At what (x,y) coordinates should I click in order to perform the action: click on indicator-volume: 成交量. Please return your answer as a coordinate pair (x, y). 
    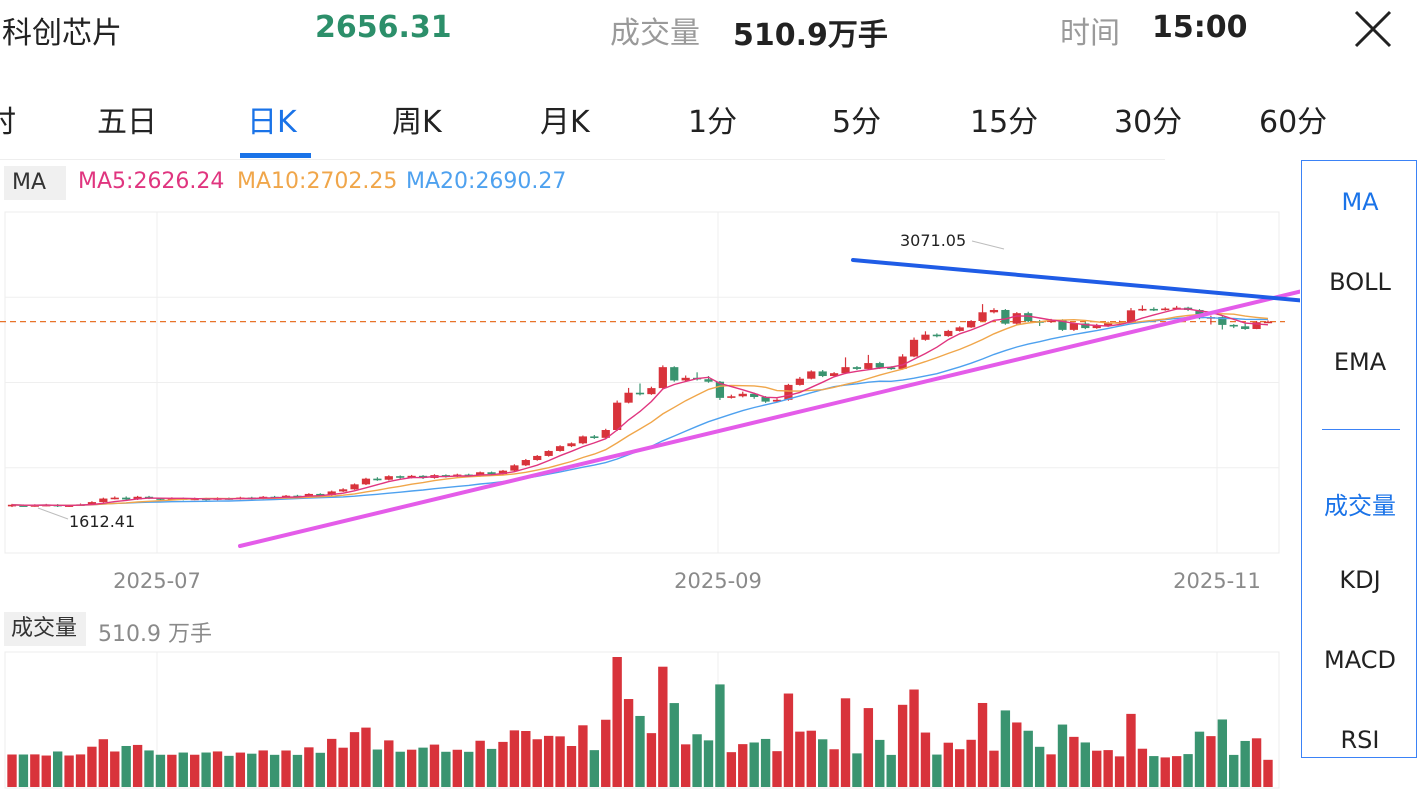
    Looking at the image, I should click on (1360, 506).